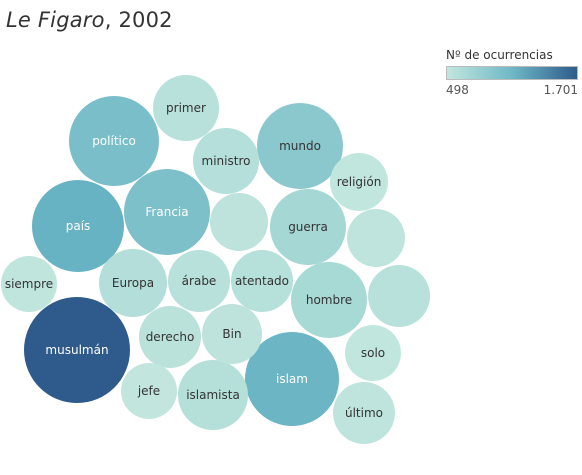  I want to click on bubble: atentado, so click(262, 281).